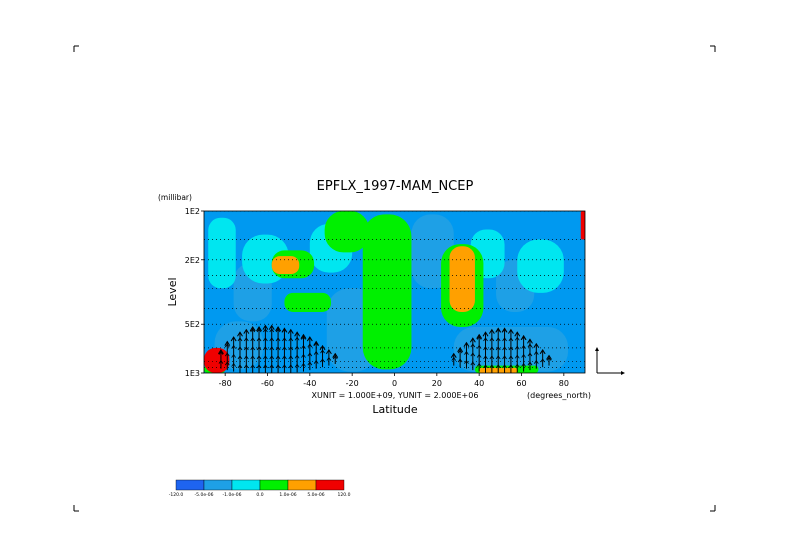  What do you see at coordinates (315, 495) in the screenshot?
I see `colorbar-label: 5.0e-06` at bounding box center [315, 495].